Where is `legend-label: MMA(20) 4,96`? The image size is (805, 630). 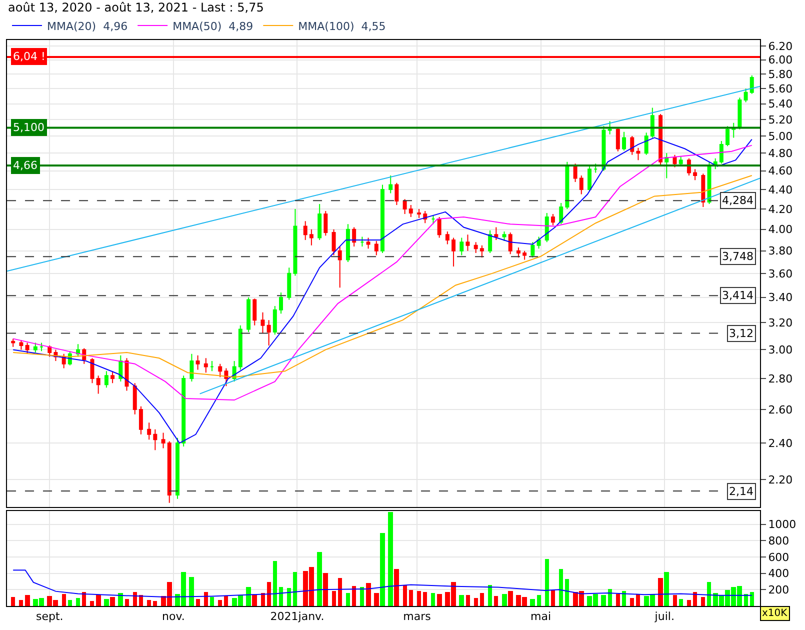 legend-label: MMA(20) 4,96 is located at coordinates (87, 26).